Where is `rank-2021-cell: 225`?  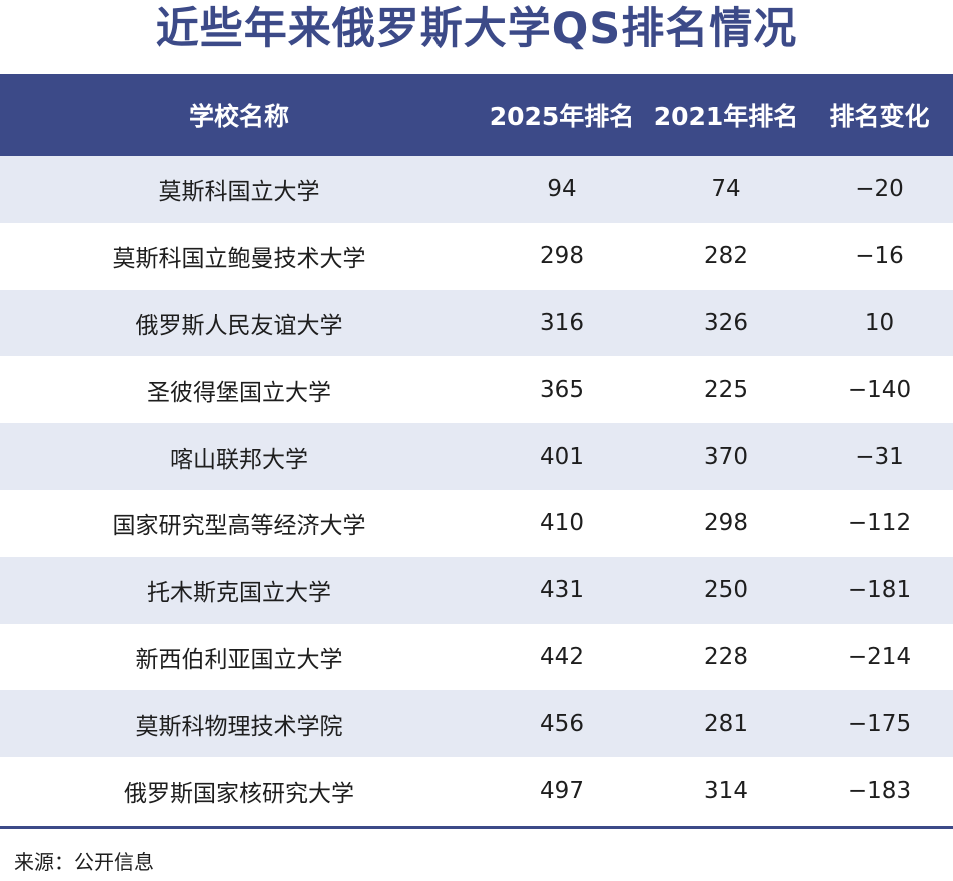
rank-2021-cell: 225 is located at coordinates (726, 389).